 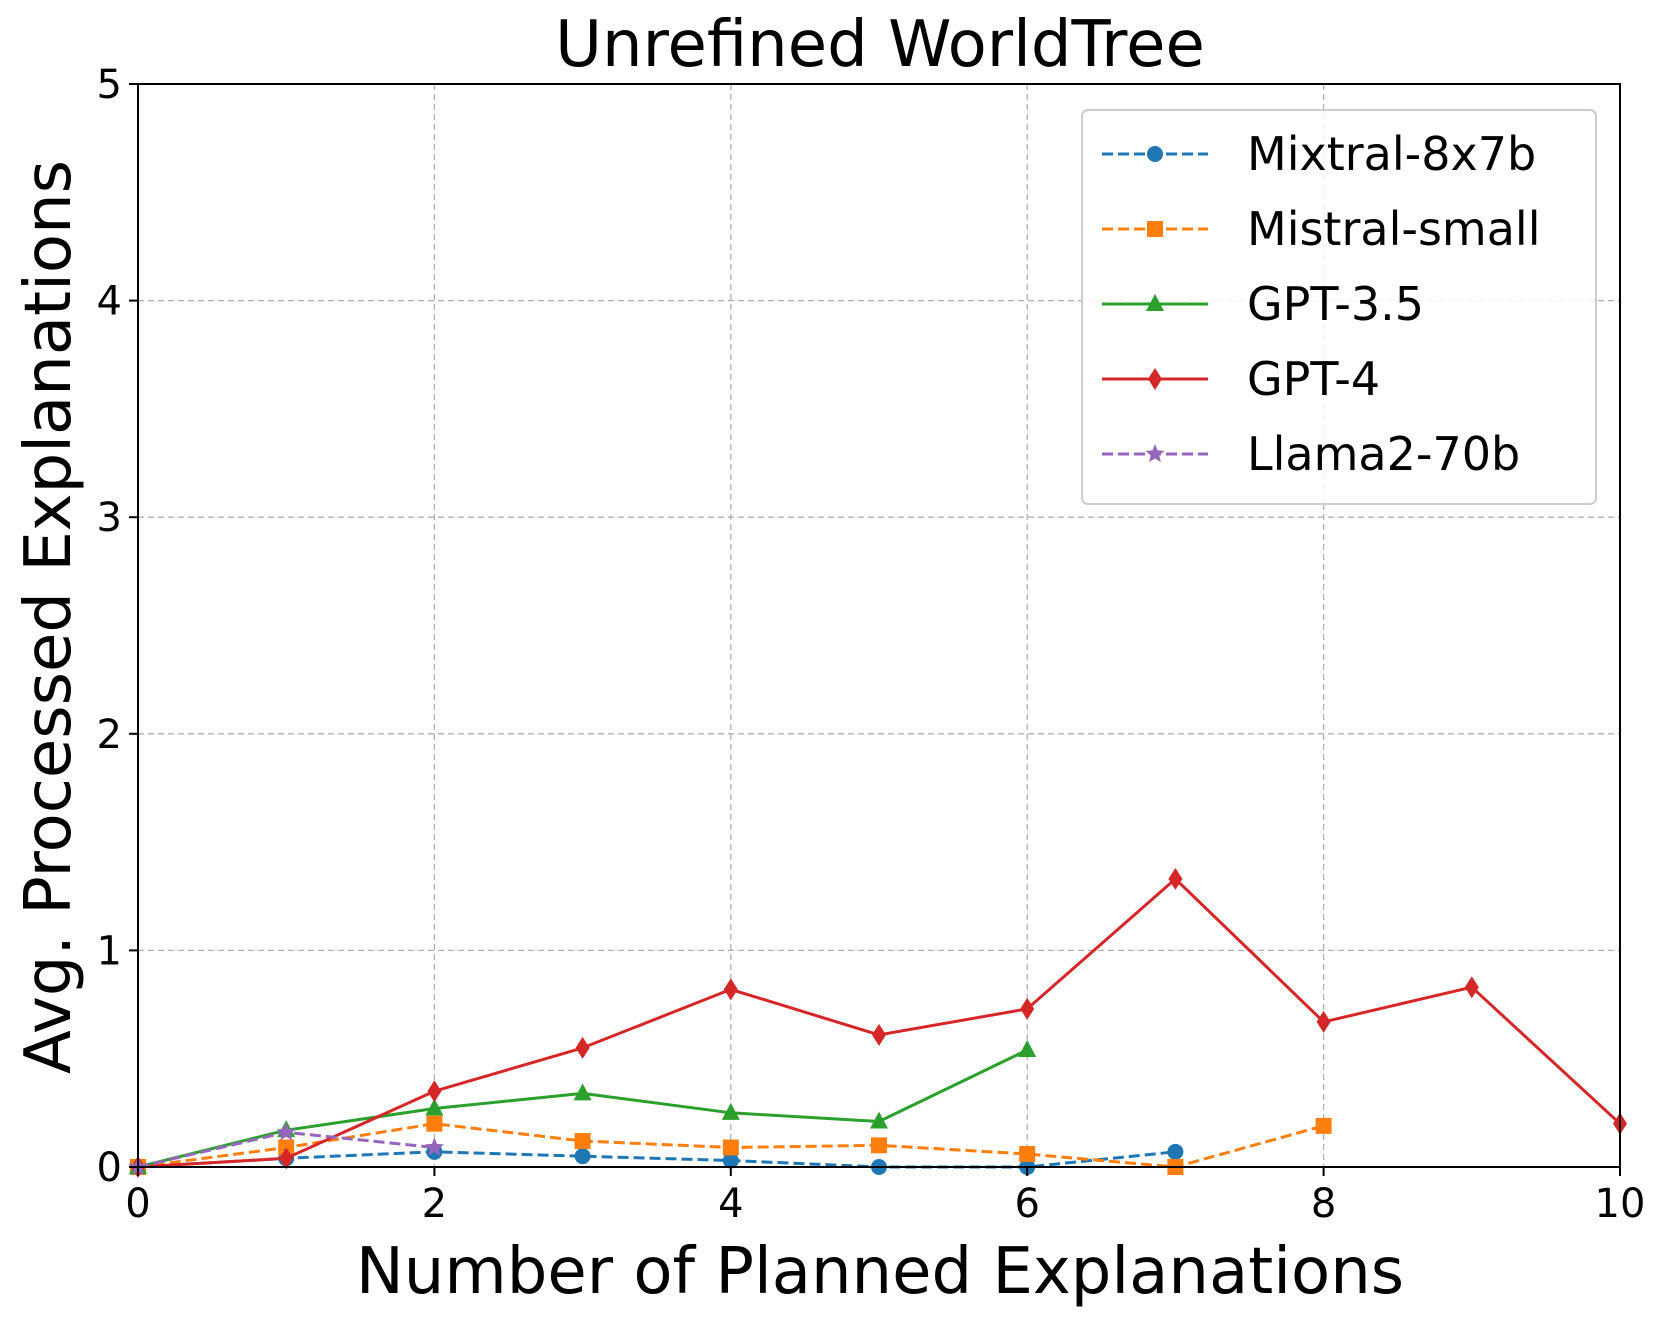 What do you see at coordinates (730, 1204) in the screenshot?
I see `x-tick-label: 4` at bounding box center [730, 1204].